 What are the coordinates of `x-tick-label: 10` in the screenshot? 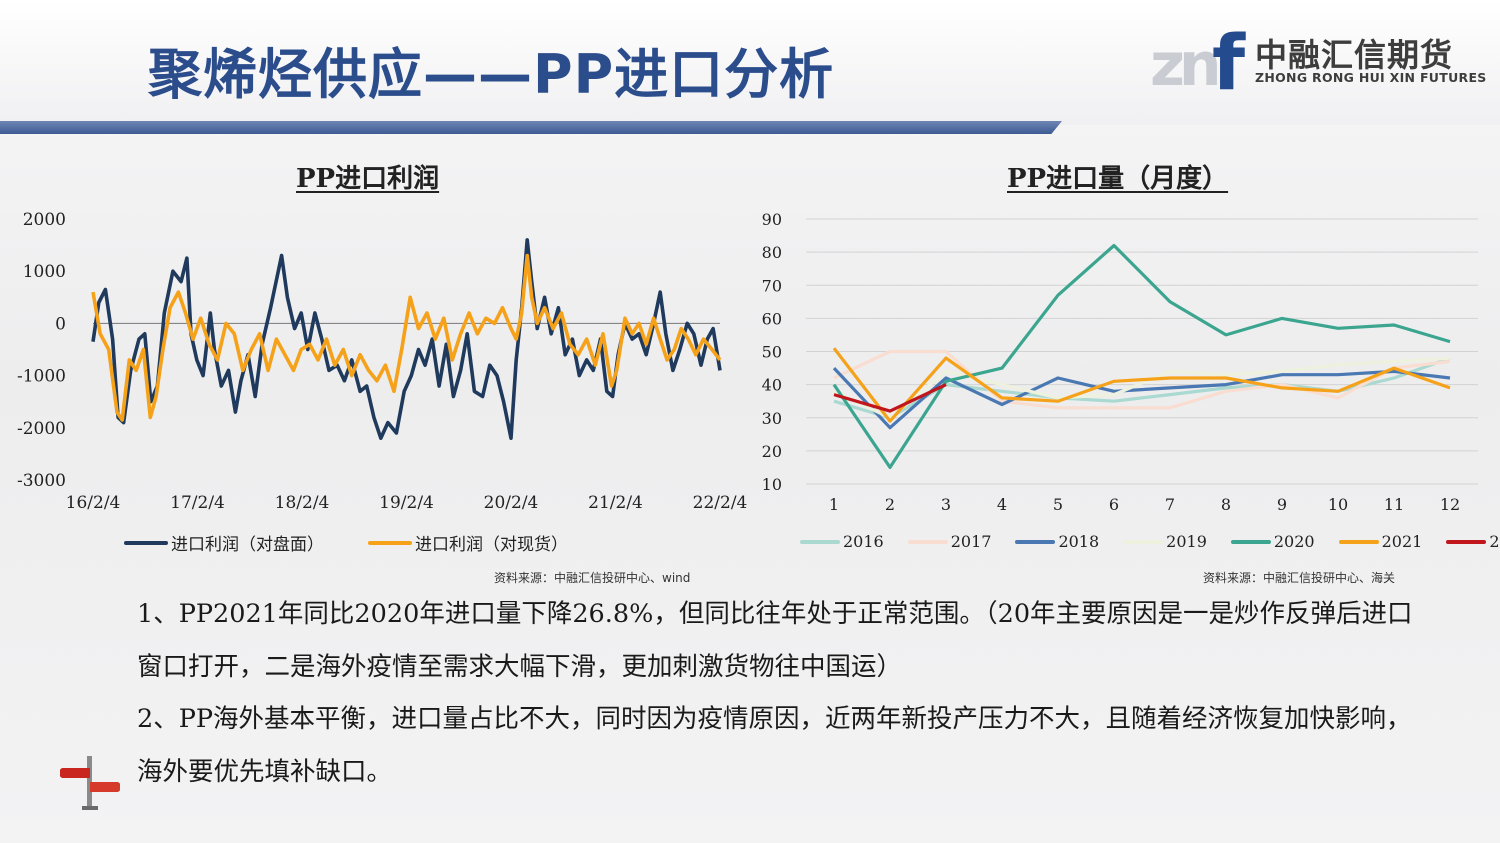 It's located at (1338, 504).